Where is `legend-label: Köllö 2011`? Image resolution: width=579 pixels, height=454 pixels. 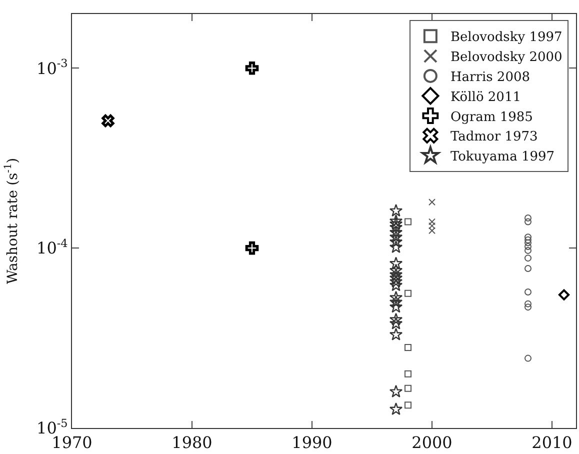
legend-label: Köllö 2011 is located at coordinates (486, 97).